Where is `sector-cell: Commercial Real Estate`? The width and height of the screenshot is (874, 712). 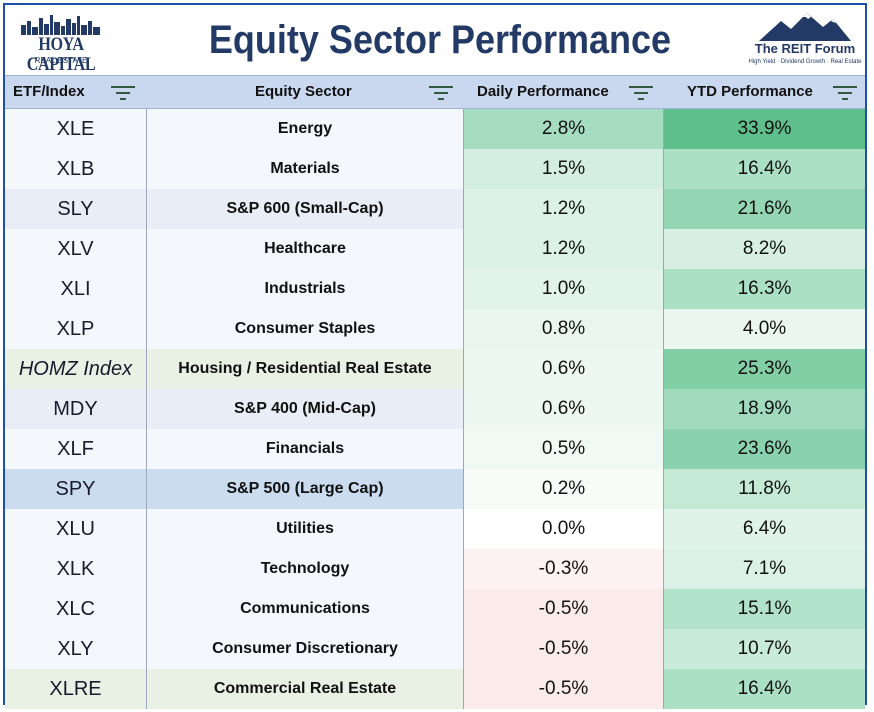
sector-cell: Commercial Real Estate is located at coordinates (305, 689).